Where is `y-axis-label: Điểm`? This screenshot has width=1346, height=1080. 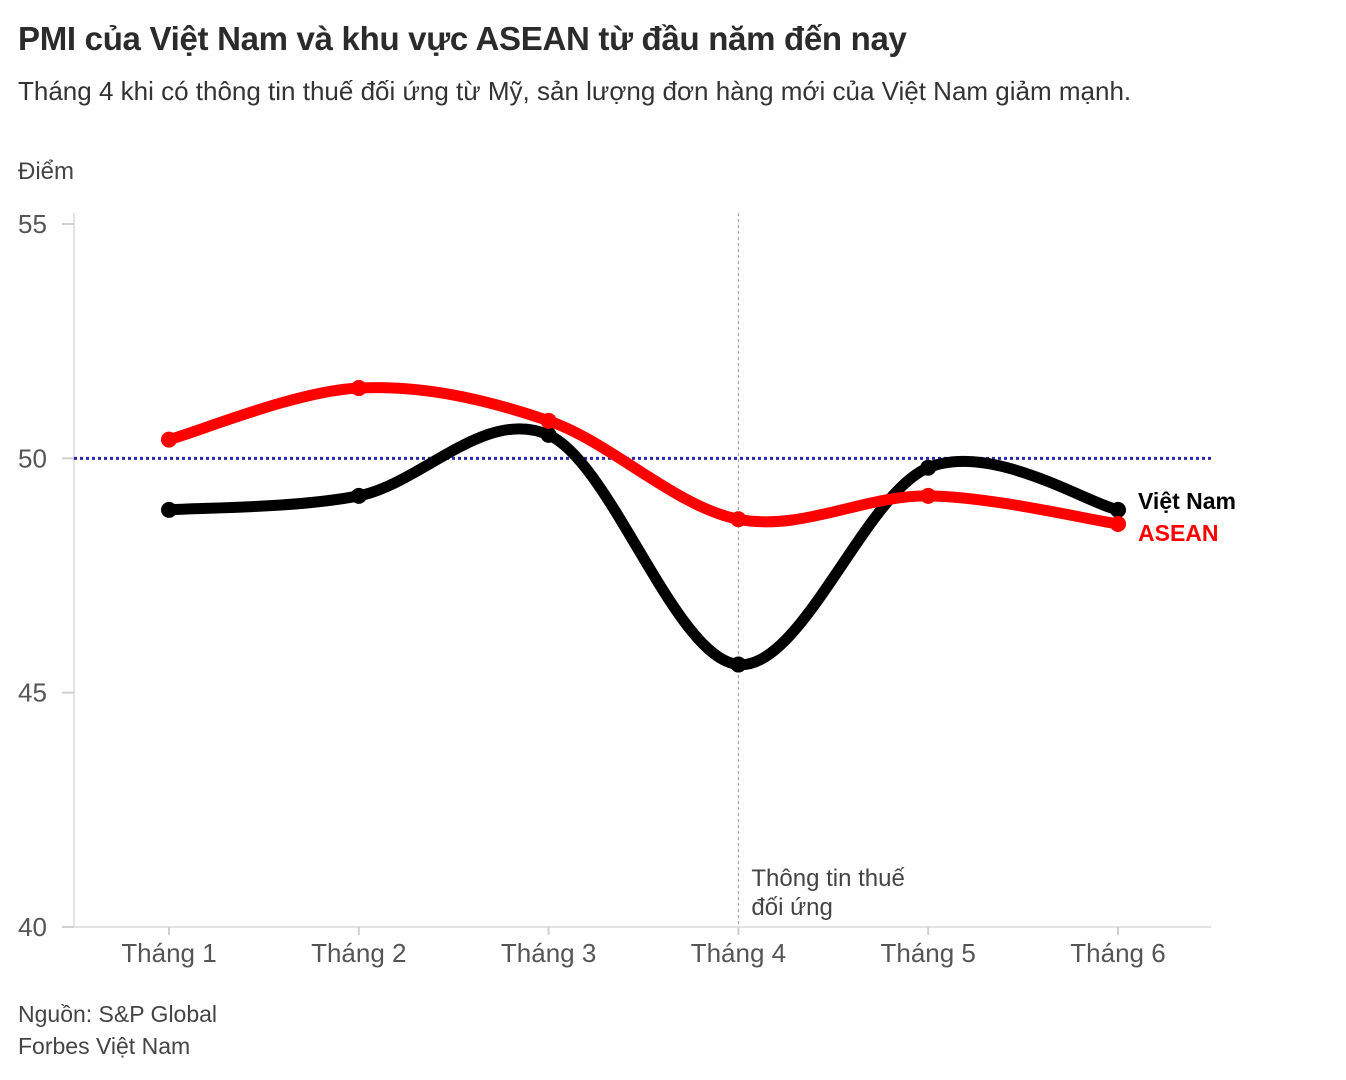 y-axis-label: Điểm is located at coordinates (46, 171).